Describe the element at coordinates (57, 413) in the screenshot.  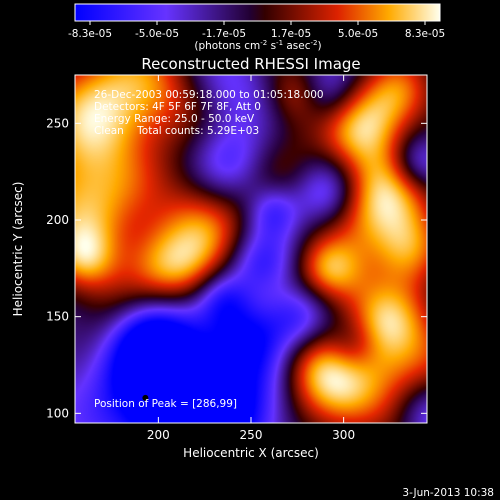
I see `y-tick-label-0: 100` at that location.